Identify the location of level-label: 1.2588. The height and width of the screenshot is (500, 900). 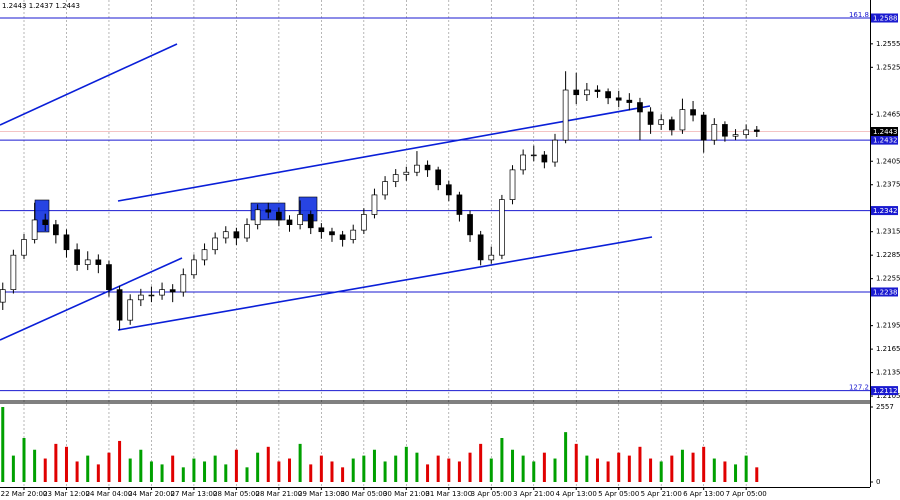
(885, 19).